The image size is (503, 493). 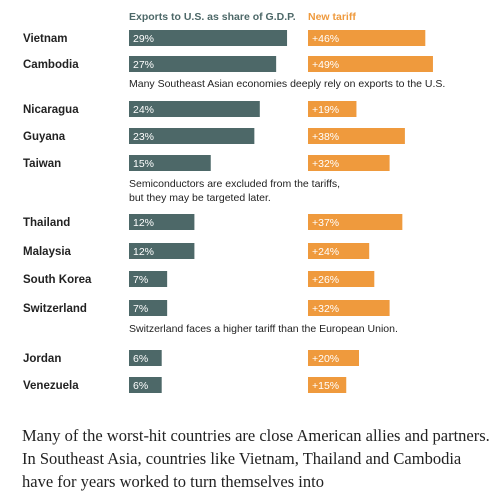 What do you see at coordinates (325, 39) in the screenshot?
I see `tariff-value-vietnam: +46%` at bounding box center [325, 39].